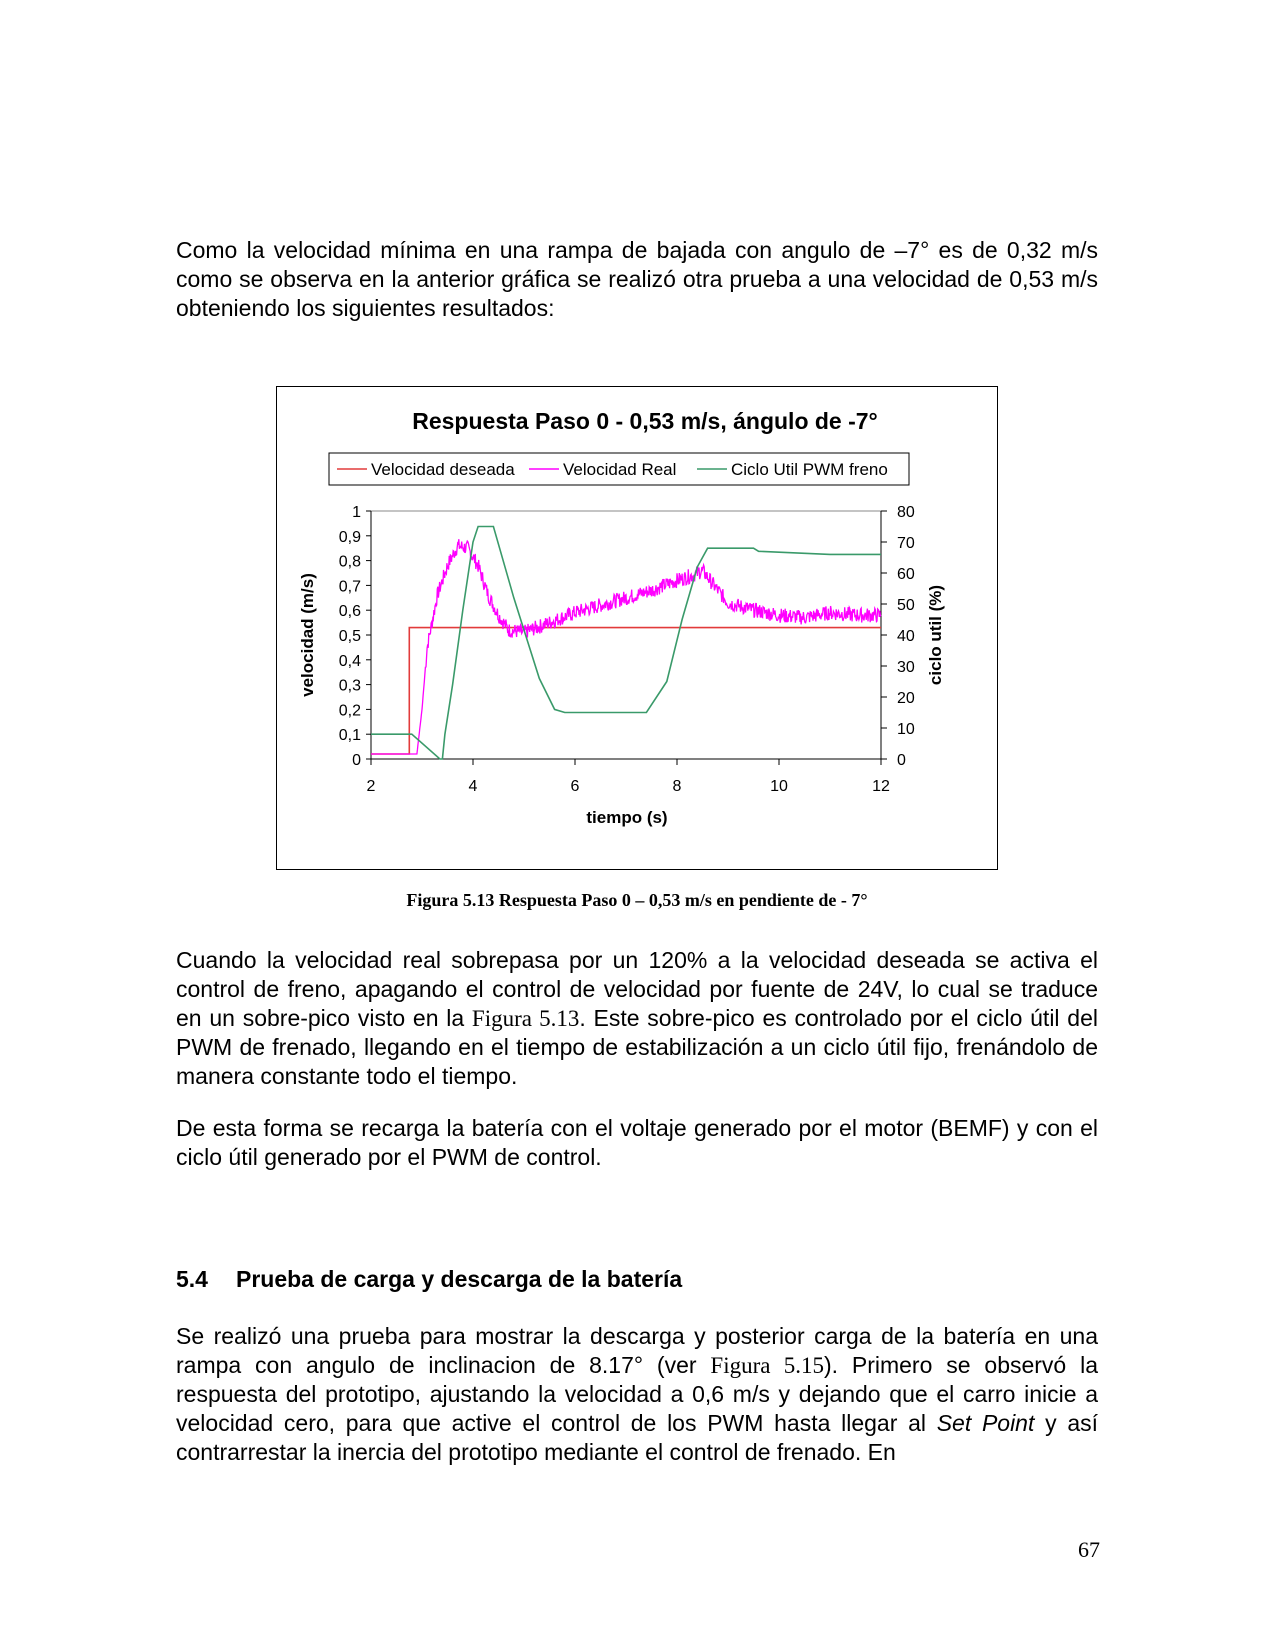 Image resolution: width=1275 pixels, height=1651 pixels. I want to click on y2-tick-label: 60, so click(906, 574).